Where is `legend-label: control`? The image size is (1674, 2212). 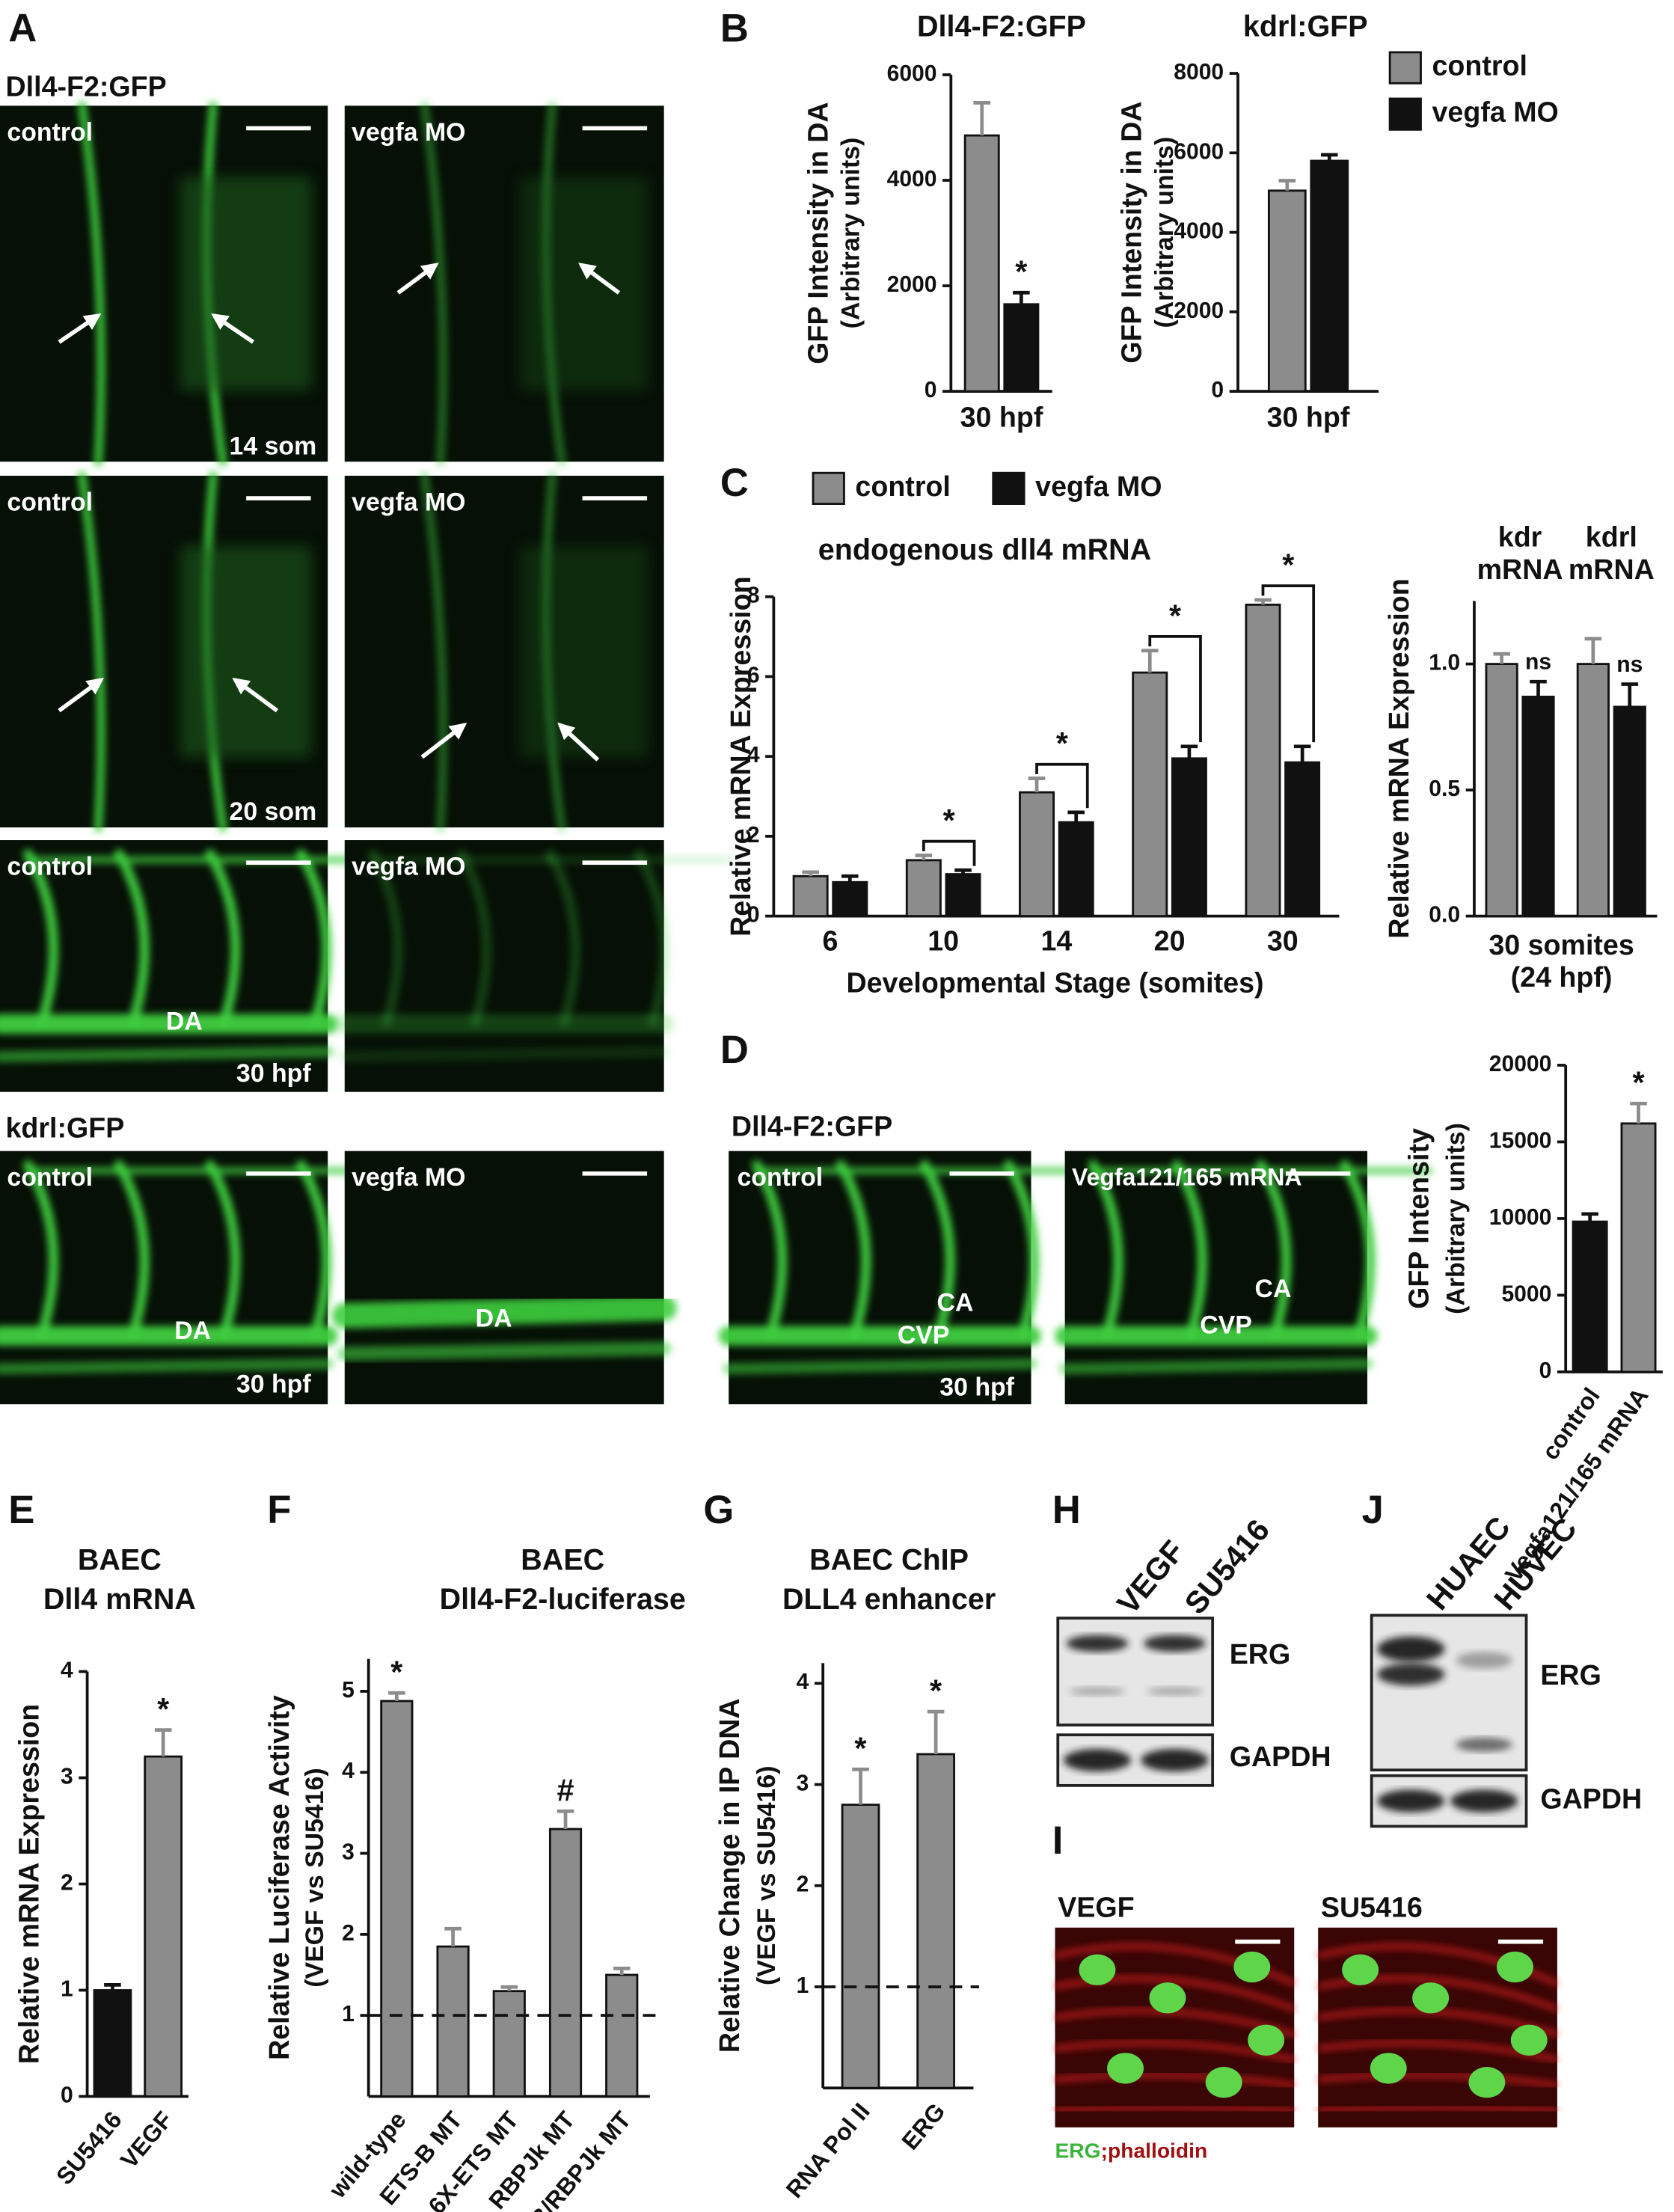
legend-label: control is located at coordinates (903, 486).